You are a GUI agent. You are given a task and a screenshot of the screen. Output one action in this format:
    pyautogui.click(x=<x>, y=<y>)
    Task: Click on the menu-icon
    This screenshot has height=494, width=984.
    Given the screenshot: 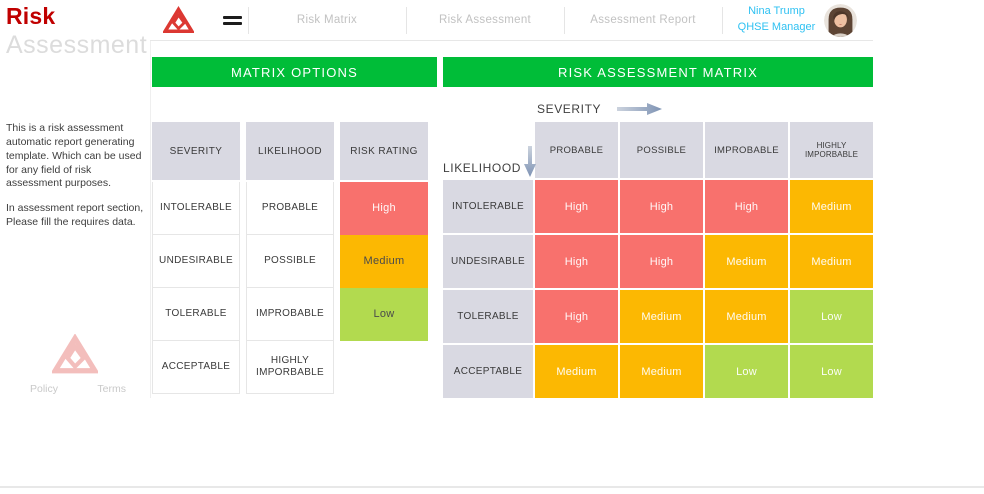 What is the action you would take?
    pyautogui.click(x=232, y=20)
    